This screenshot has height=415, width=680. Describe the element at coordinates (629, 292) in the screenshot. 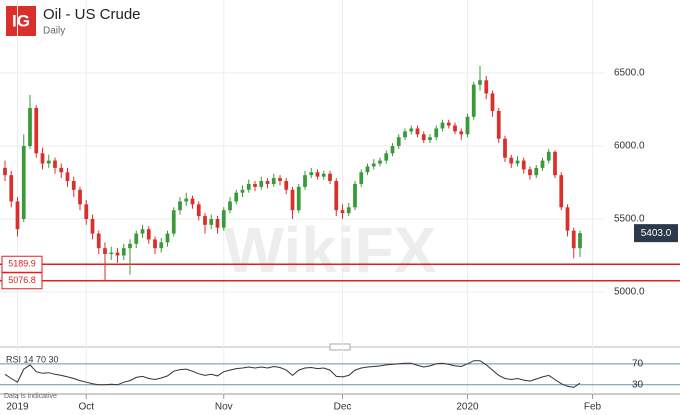

I see `y-tick-label: 5000.0` at that location.